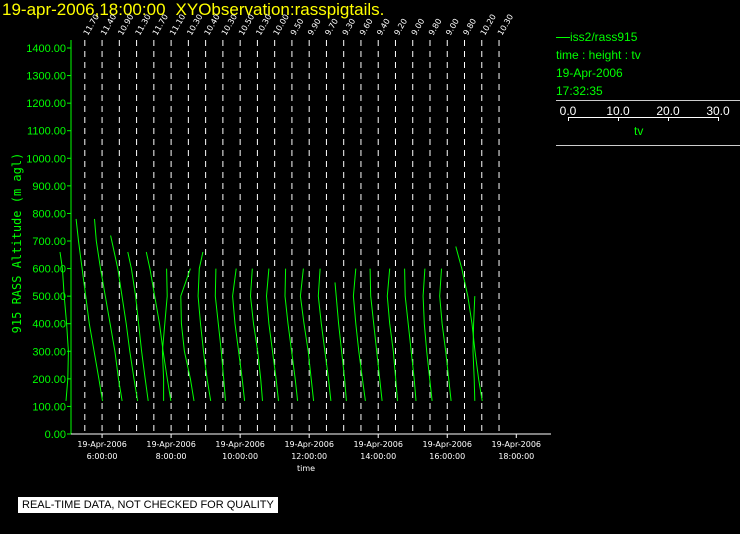 The height and width of the screenshot is (534, 740). I want to click on profile-label: 10.20, so click(488, 25).